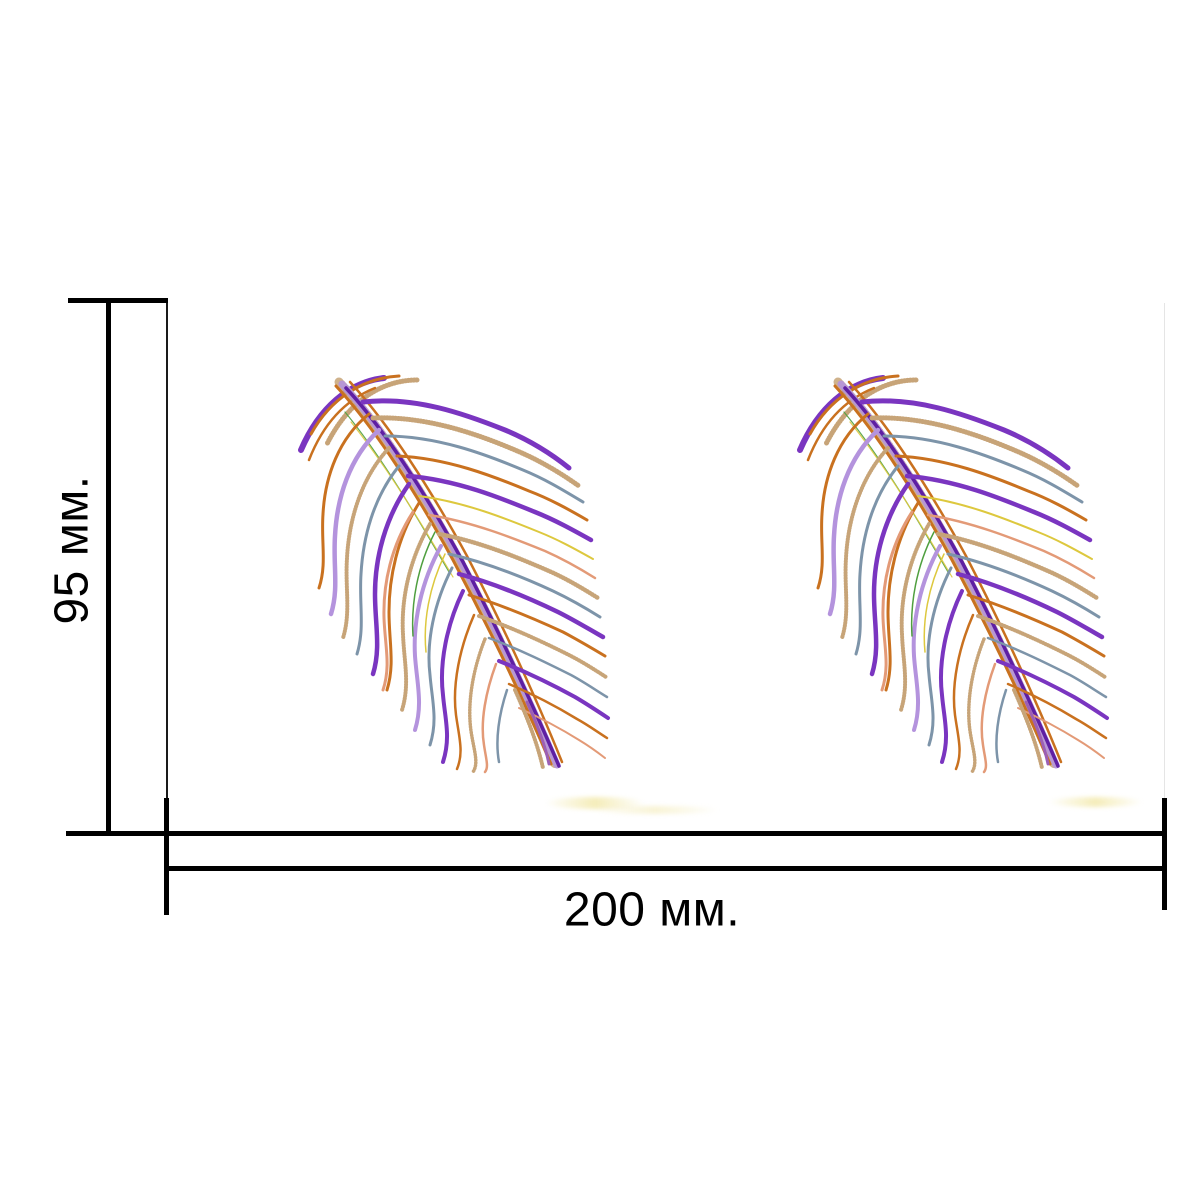 This screenshot has width=1200, height=1200. What do you see at coordinates (1164, 550) in the screenshot?
I see `design-area-right-border` at bounding box center [1164, 550].